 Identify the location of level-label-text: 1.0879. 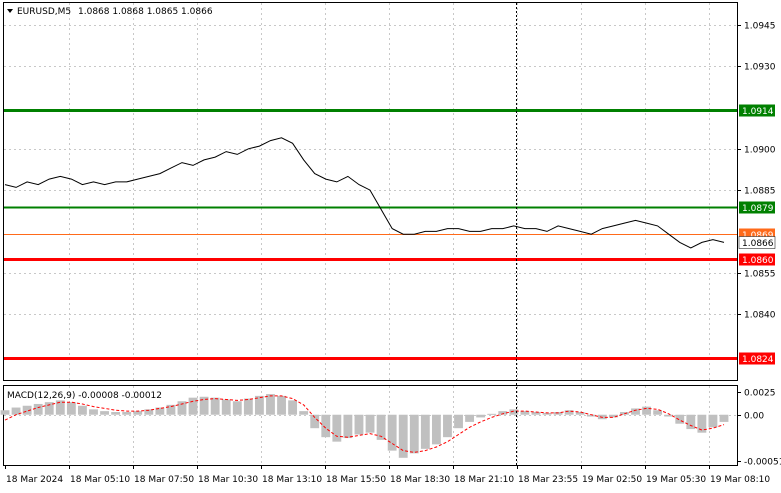
(758, 209).